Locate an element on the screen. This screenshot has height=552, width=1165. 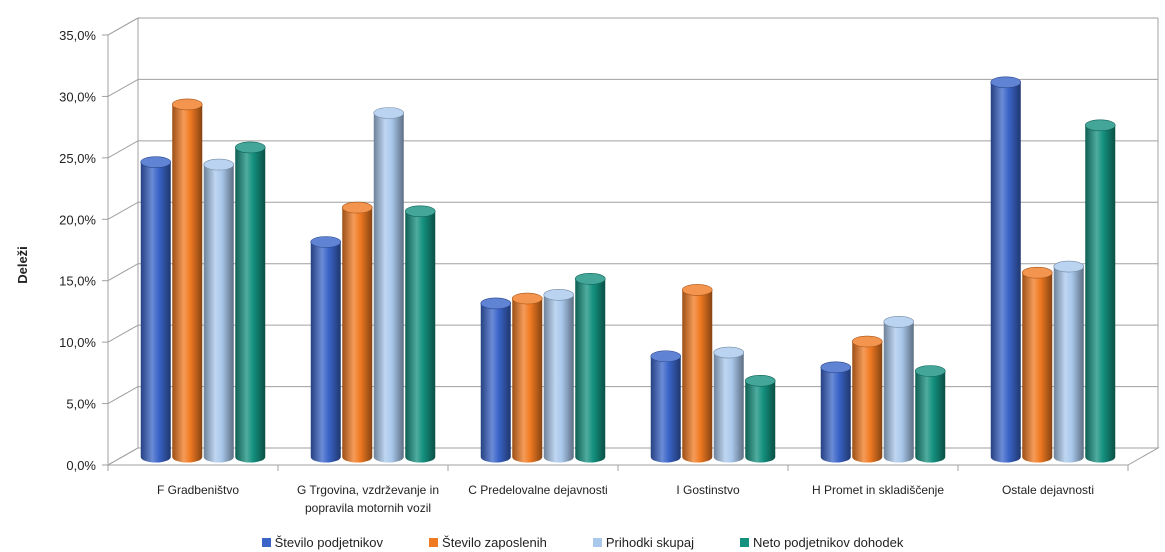
legend-label: Neto podjetnikov dohodek is located at coordinates (828, 542).